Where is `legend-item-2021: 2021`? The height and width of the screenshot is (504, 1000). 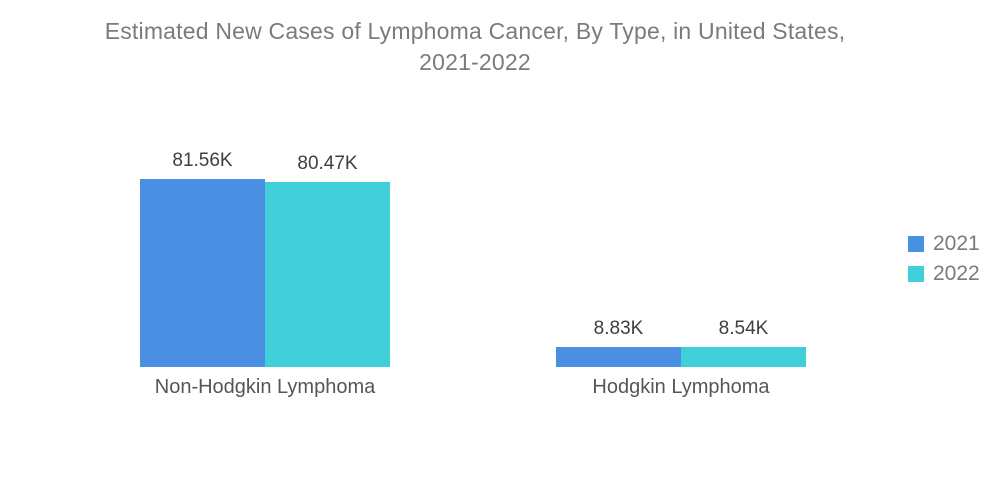
legend-item-2021: 2021 is located at coordinates (944, 243).